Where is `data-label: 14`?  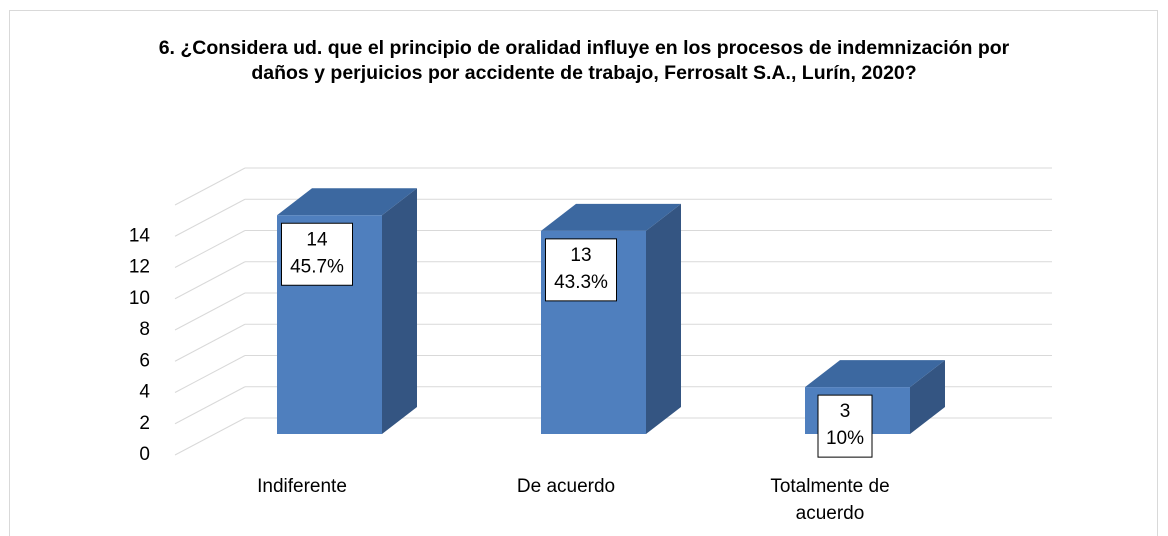 data-label: 14 is located at coordinates (317, 239).